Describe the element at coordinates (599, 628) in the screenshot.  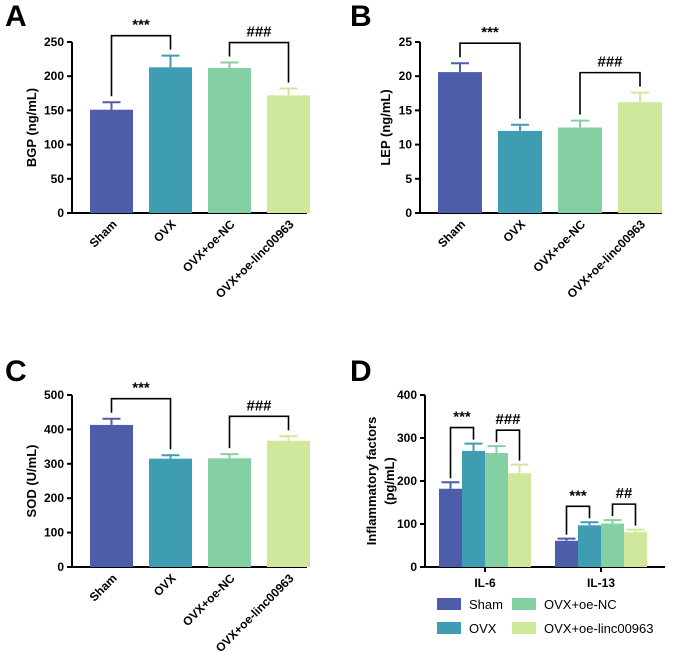
I see `legend-label: OVX+oe-linc00963` at that location.